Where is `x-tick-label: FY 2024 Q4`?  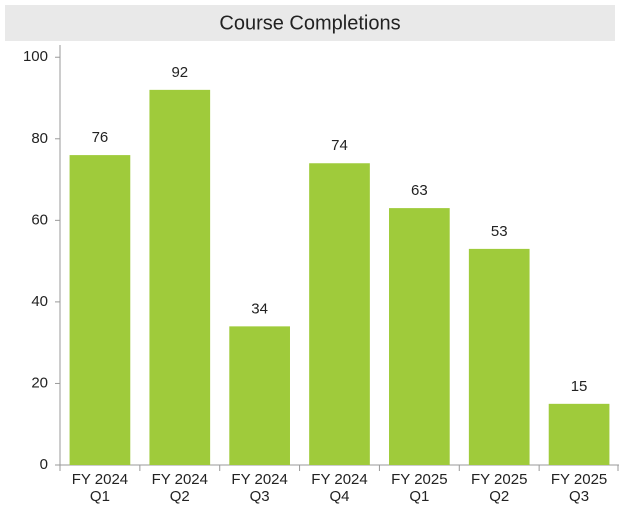
x-tick-label: FY 2024 Q4 is located at coordinates (339, 488).